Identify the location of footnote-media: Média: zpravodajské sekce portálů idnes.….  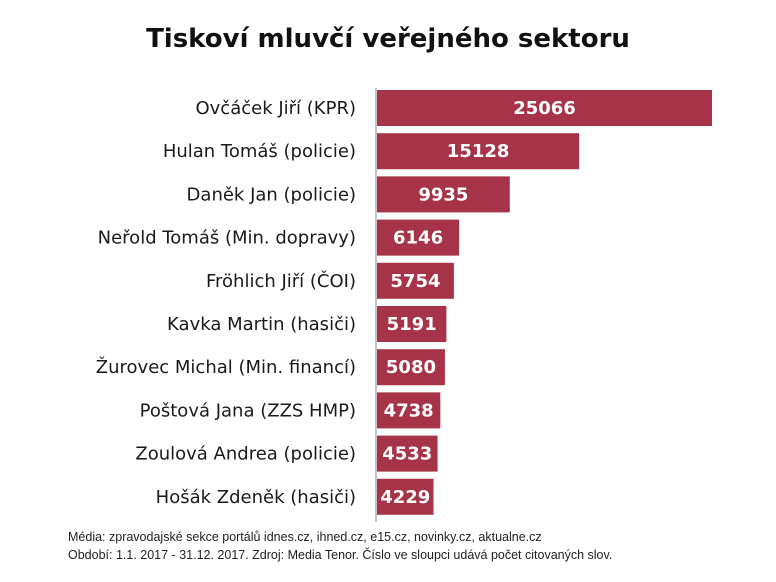
(305, 537).